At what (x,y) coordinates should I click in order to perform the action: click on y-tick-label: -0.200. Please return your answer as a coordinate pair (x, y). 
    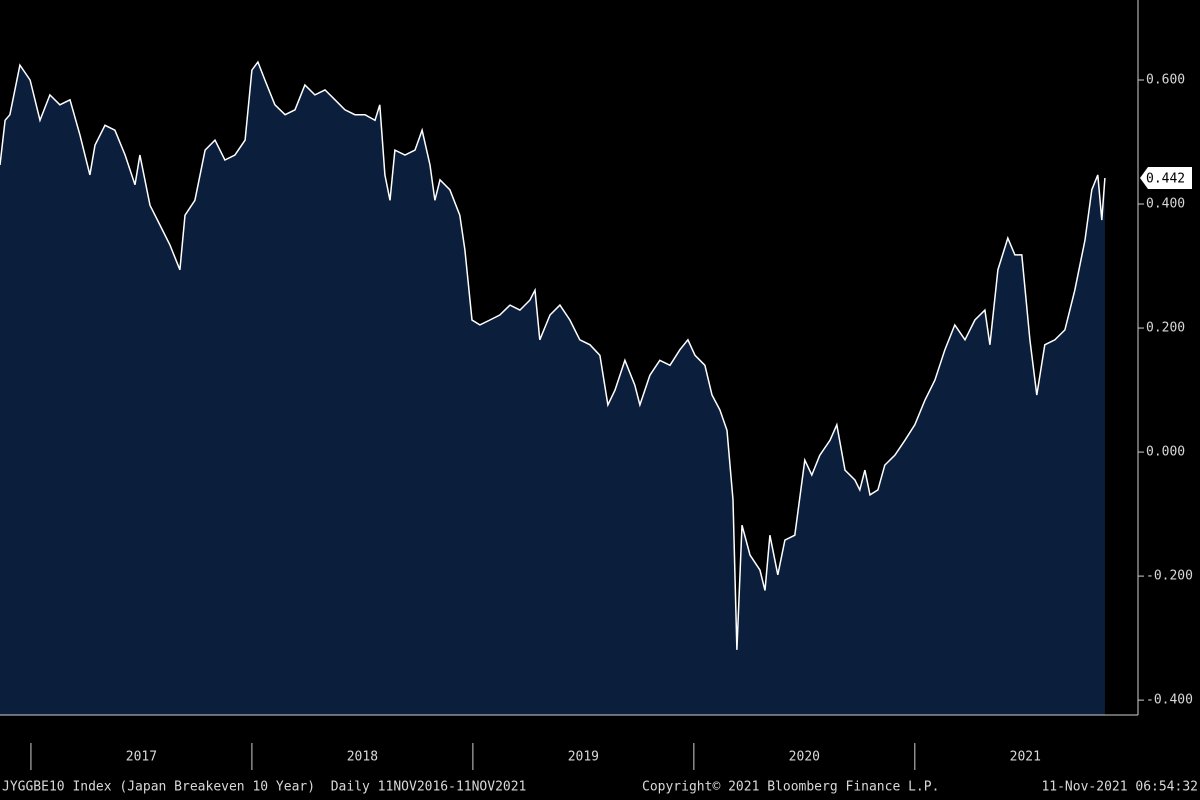
    Looking at the image, I should click on (1169, 576).